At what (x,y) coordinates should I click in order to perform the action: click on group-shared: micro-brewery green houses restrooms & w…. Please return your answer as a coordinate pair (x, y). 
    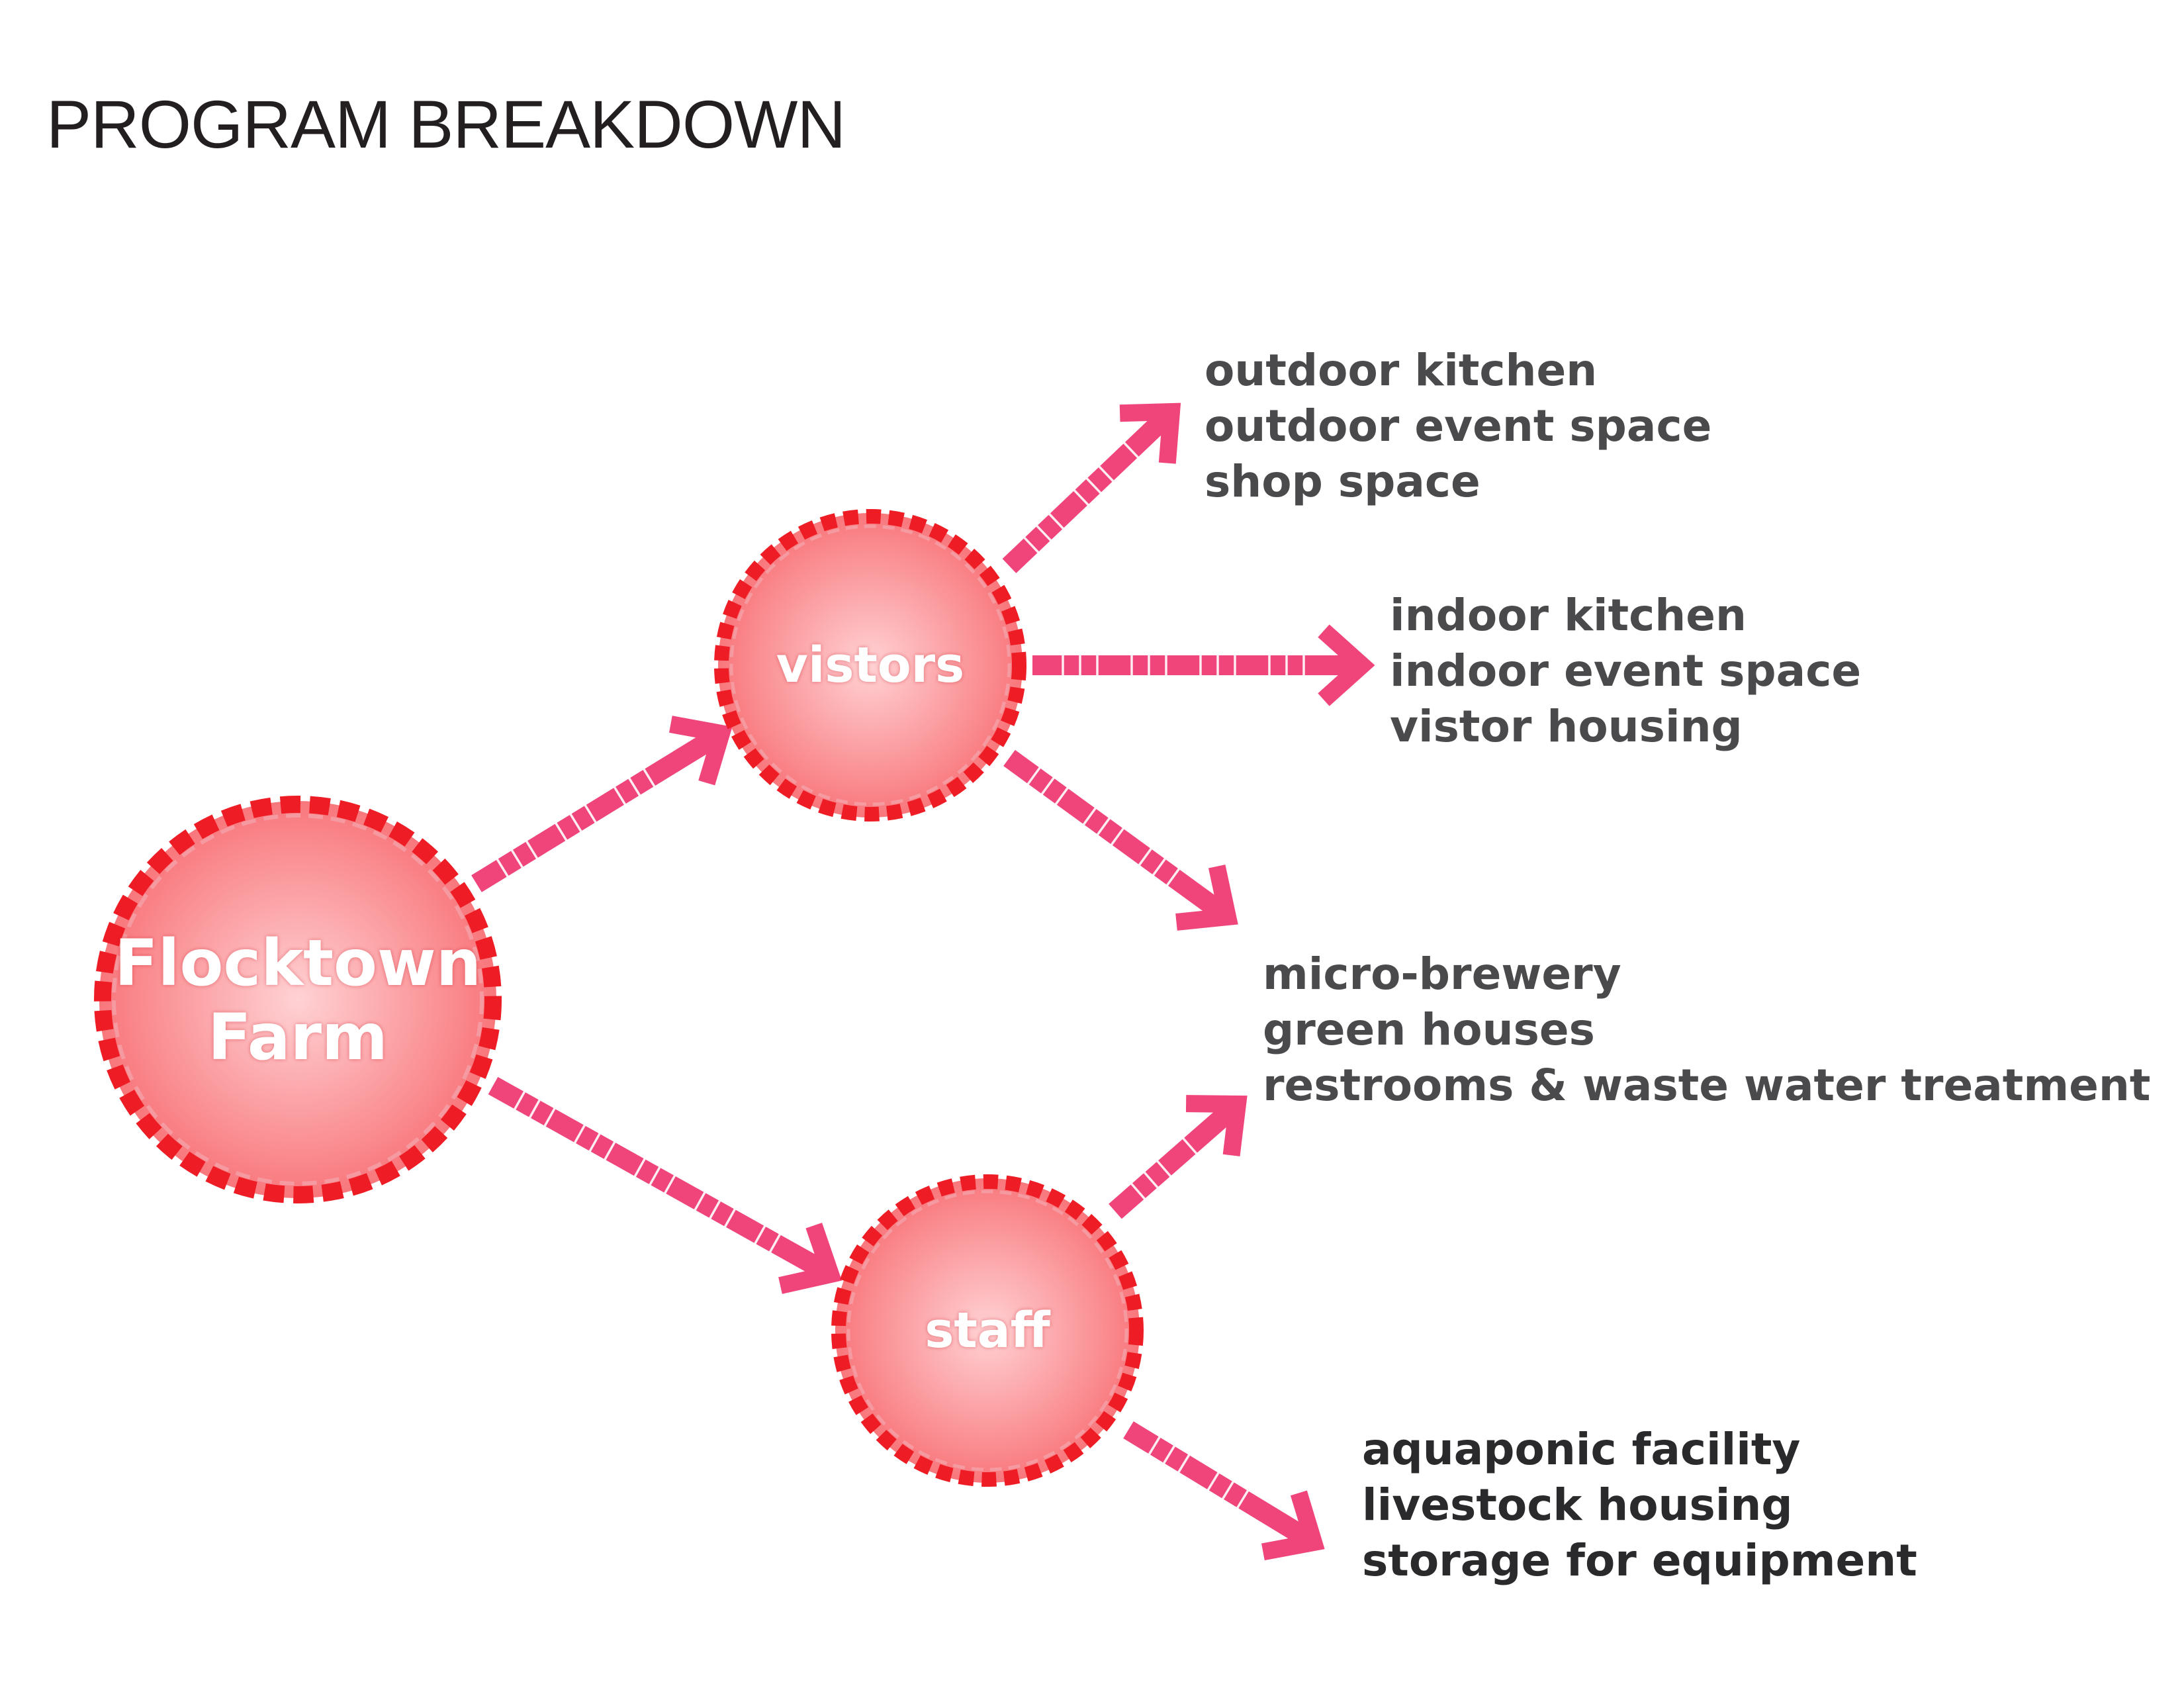
    Looking at the image, I should click on (1706, 1030).